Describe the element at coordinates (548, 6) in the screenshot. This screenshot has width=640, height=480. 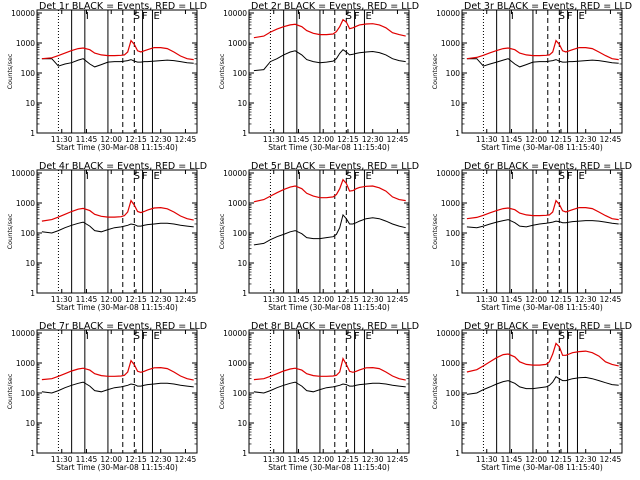
I see `panel-title: Det 3r BLACK = Events, RED = LLD` at that location.